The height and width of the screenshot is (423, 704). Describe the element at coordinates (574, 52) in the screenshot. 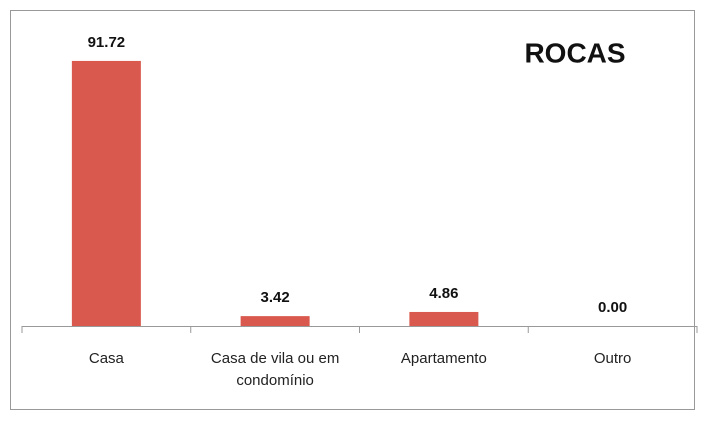

I see `chart-title: ROCAS` at that location.